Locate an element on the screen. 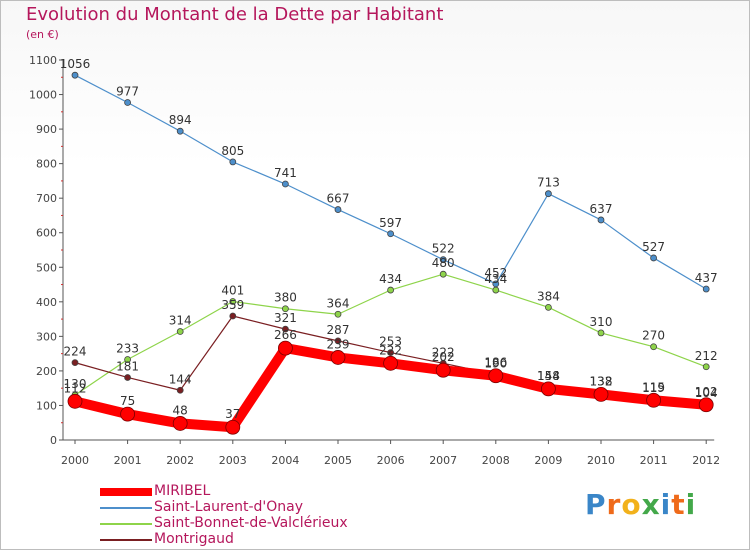 The height and width of the screenshot is (550, 750). data-label-miribel-2011: 115 is located at coordinates (653, 387).